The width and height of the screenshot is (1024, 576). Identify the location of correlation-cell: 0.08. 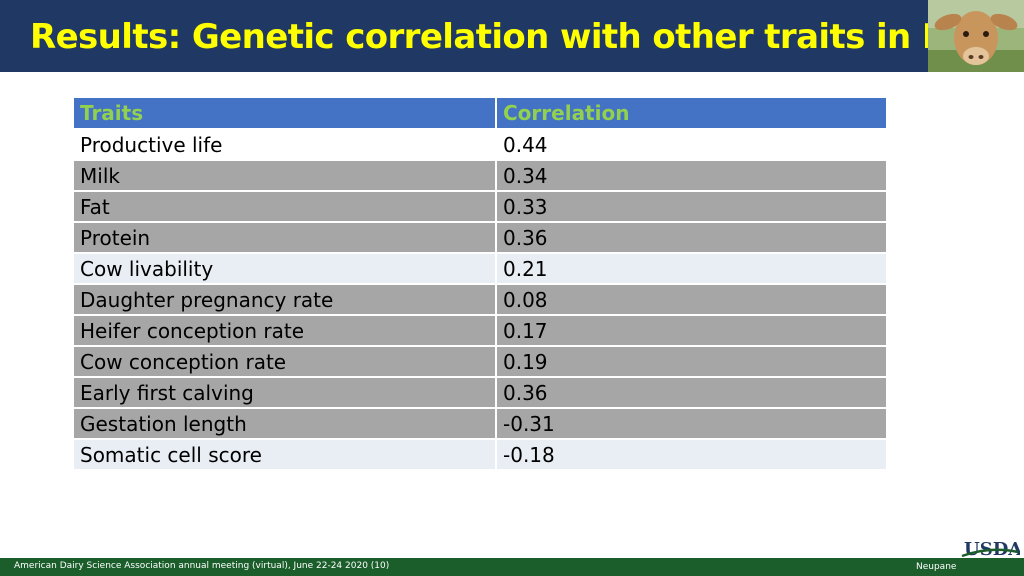
(690, 300).